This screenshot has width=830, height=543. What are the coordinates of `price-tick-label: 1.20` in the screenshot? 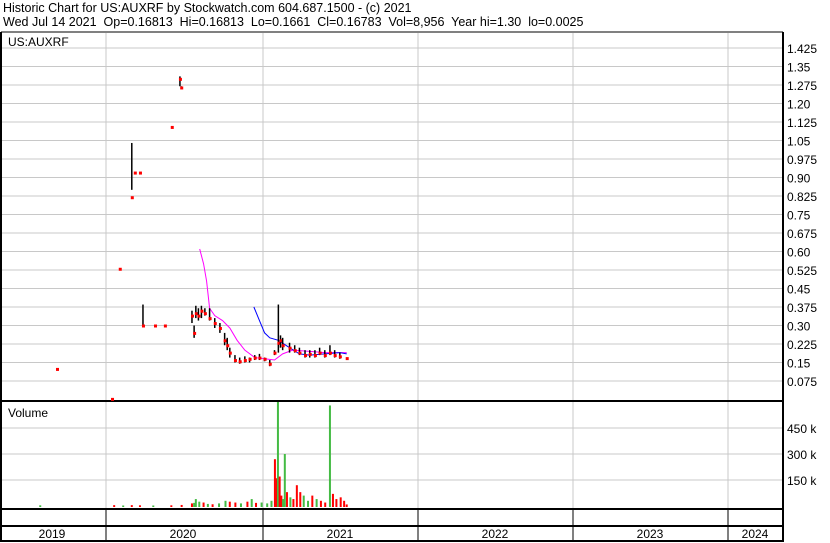 It's located at (799, 105).